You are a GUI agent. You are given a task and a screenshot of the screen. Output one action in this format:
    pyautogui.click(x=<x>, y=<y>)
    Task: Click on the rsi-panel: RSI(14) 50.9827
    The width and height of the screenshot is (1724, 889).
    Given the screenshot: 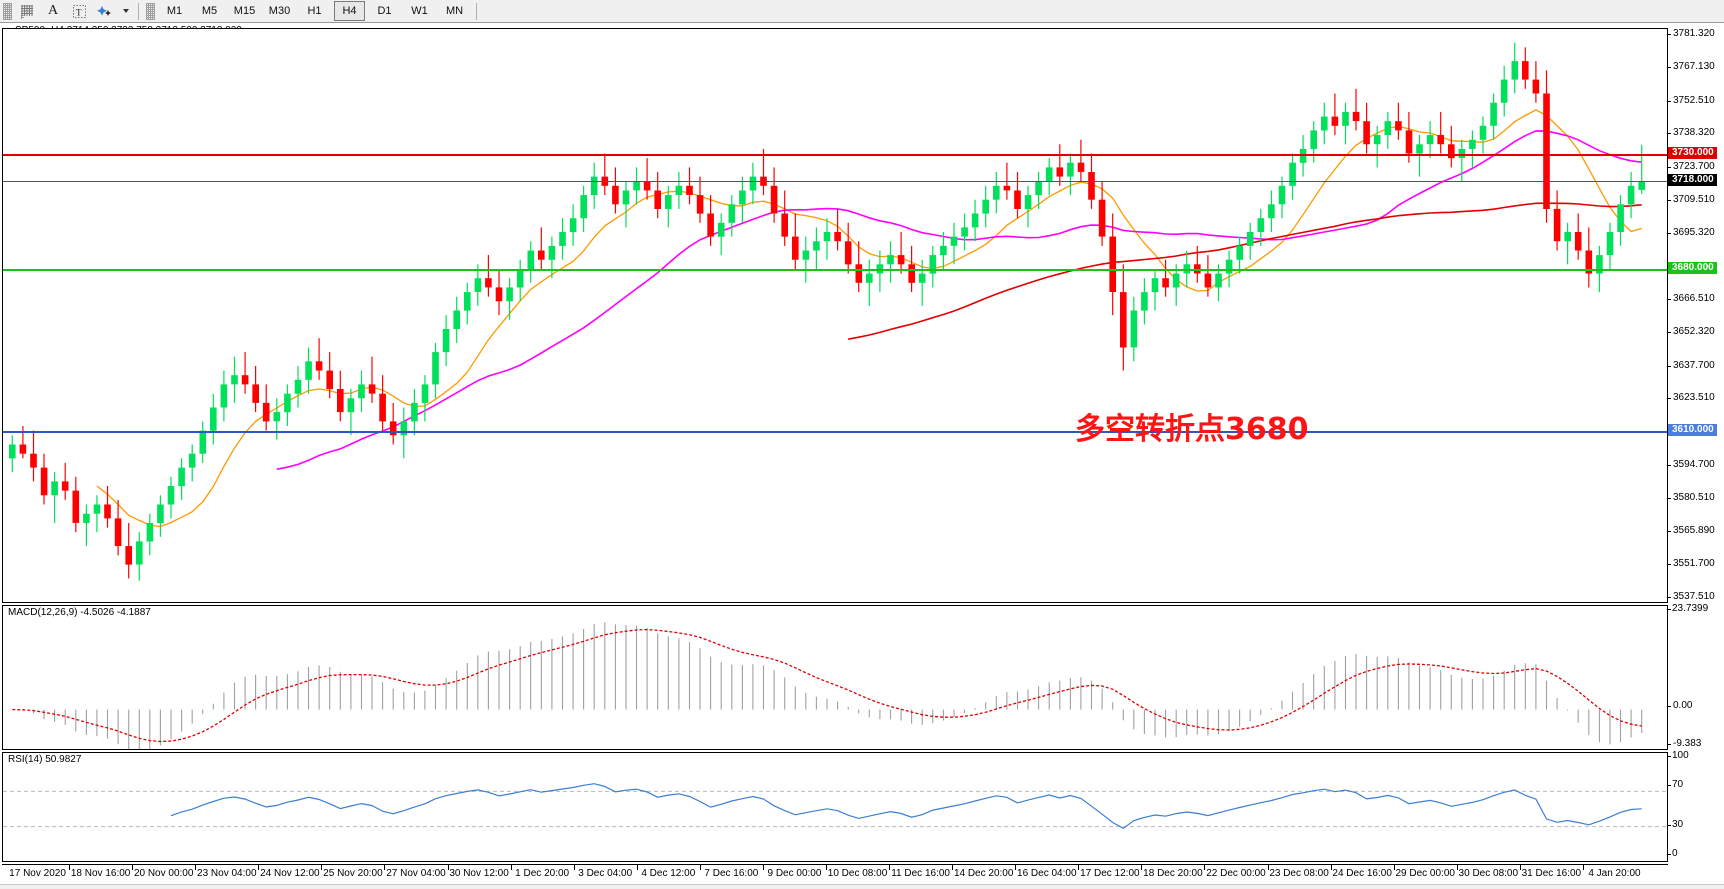 What is the action you would take?
    pyautogui.click(x=835, y=807)
    